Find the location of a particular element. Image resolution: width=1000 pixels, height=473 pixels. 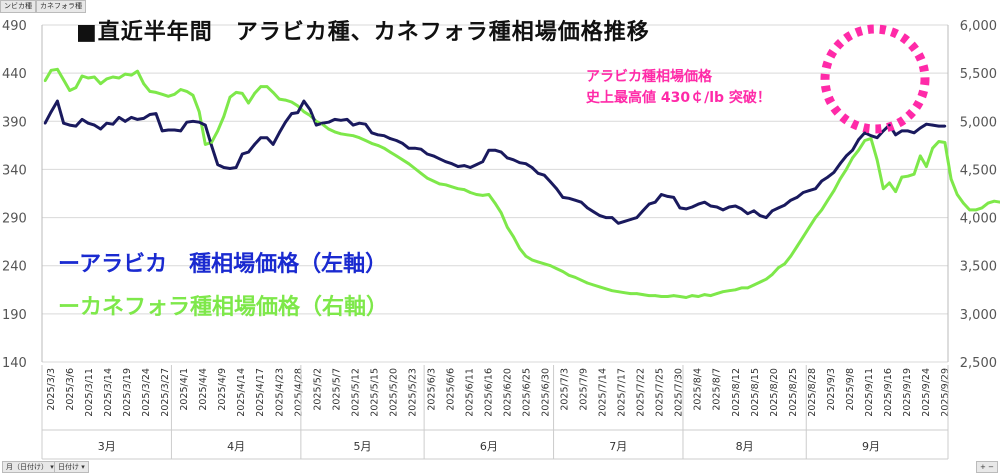

filter-month-label: 月（日付け） is located at coordinates (27, 467).